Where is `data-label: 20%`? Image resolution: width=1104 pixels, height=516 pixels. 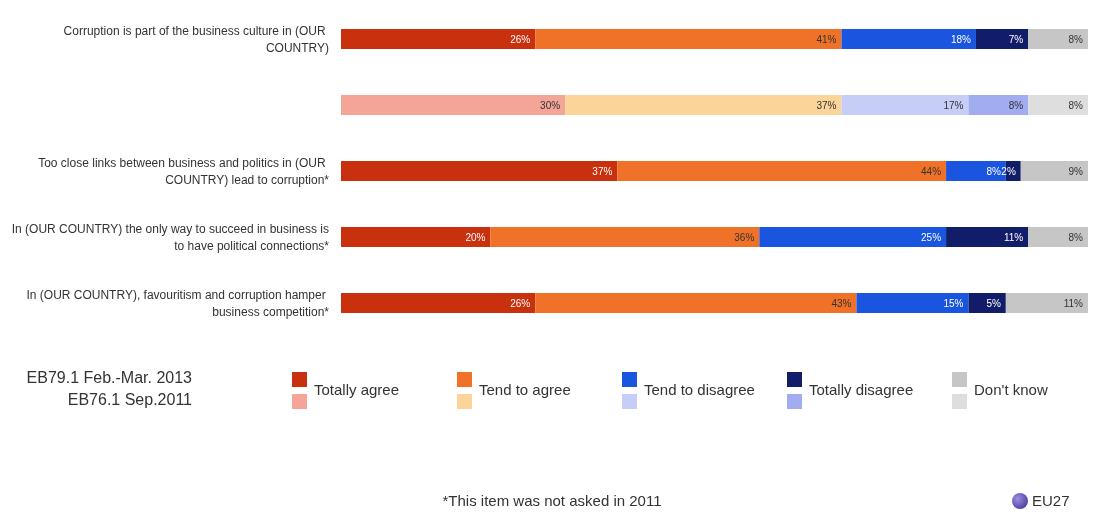 data-label: 20% is located at coordinates (475, 237).